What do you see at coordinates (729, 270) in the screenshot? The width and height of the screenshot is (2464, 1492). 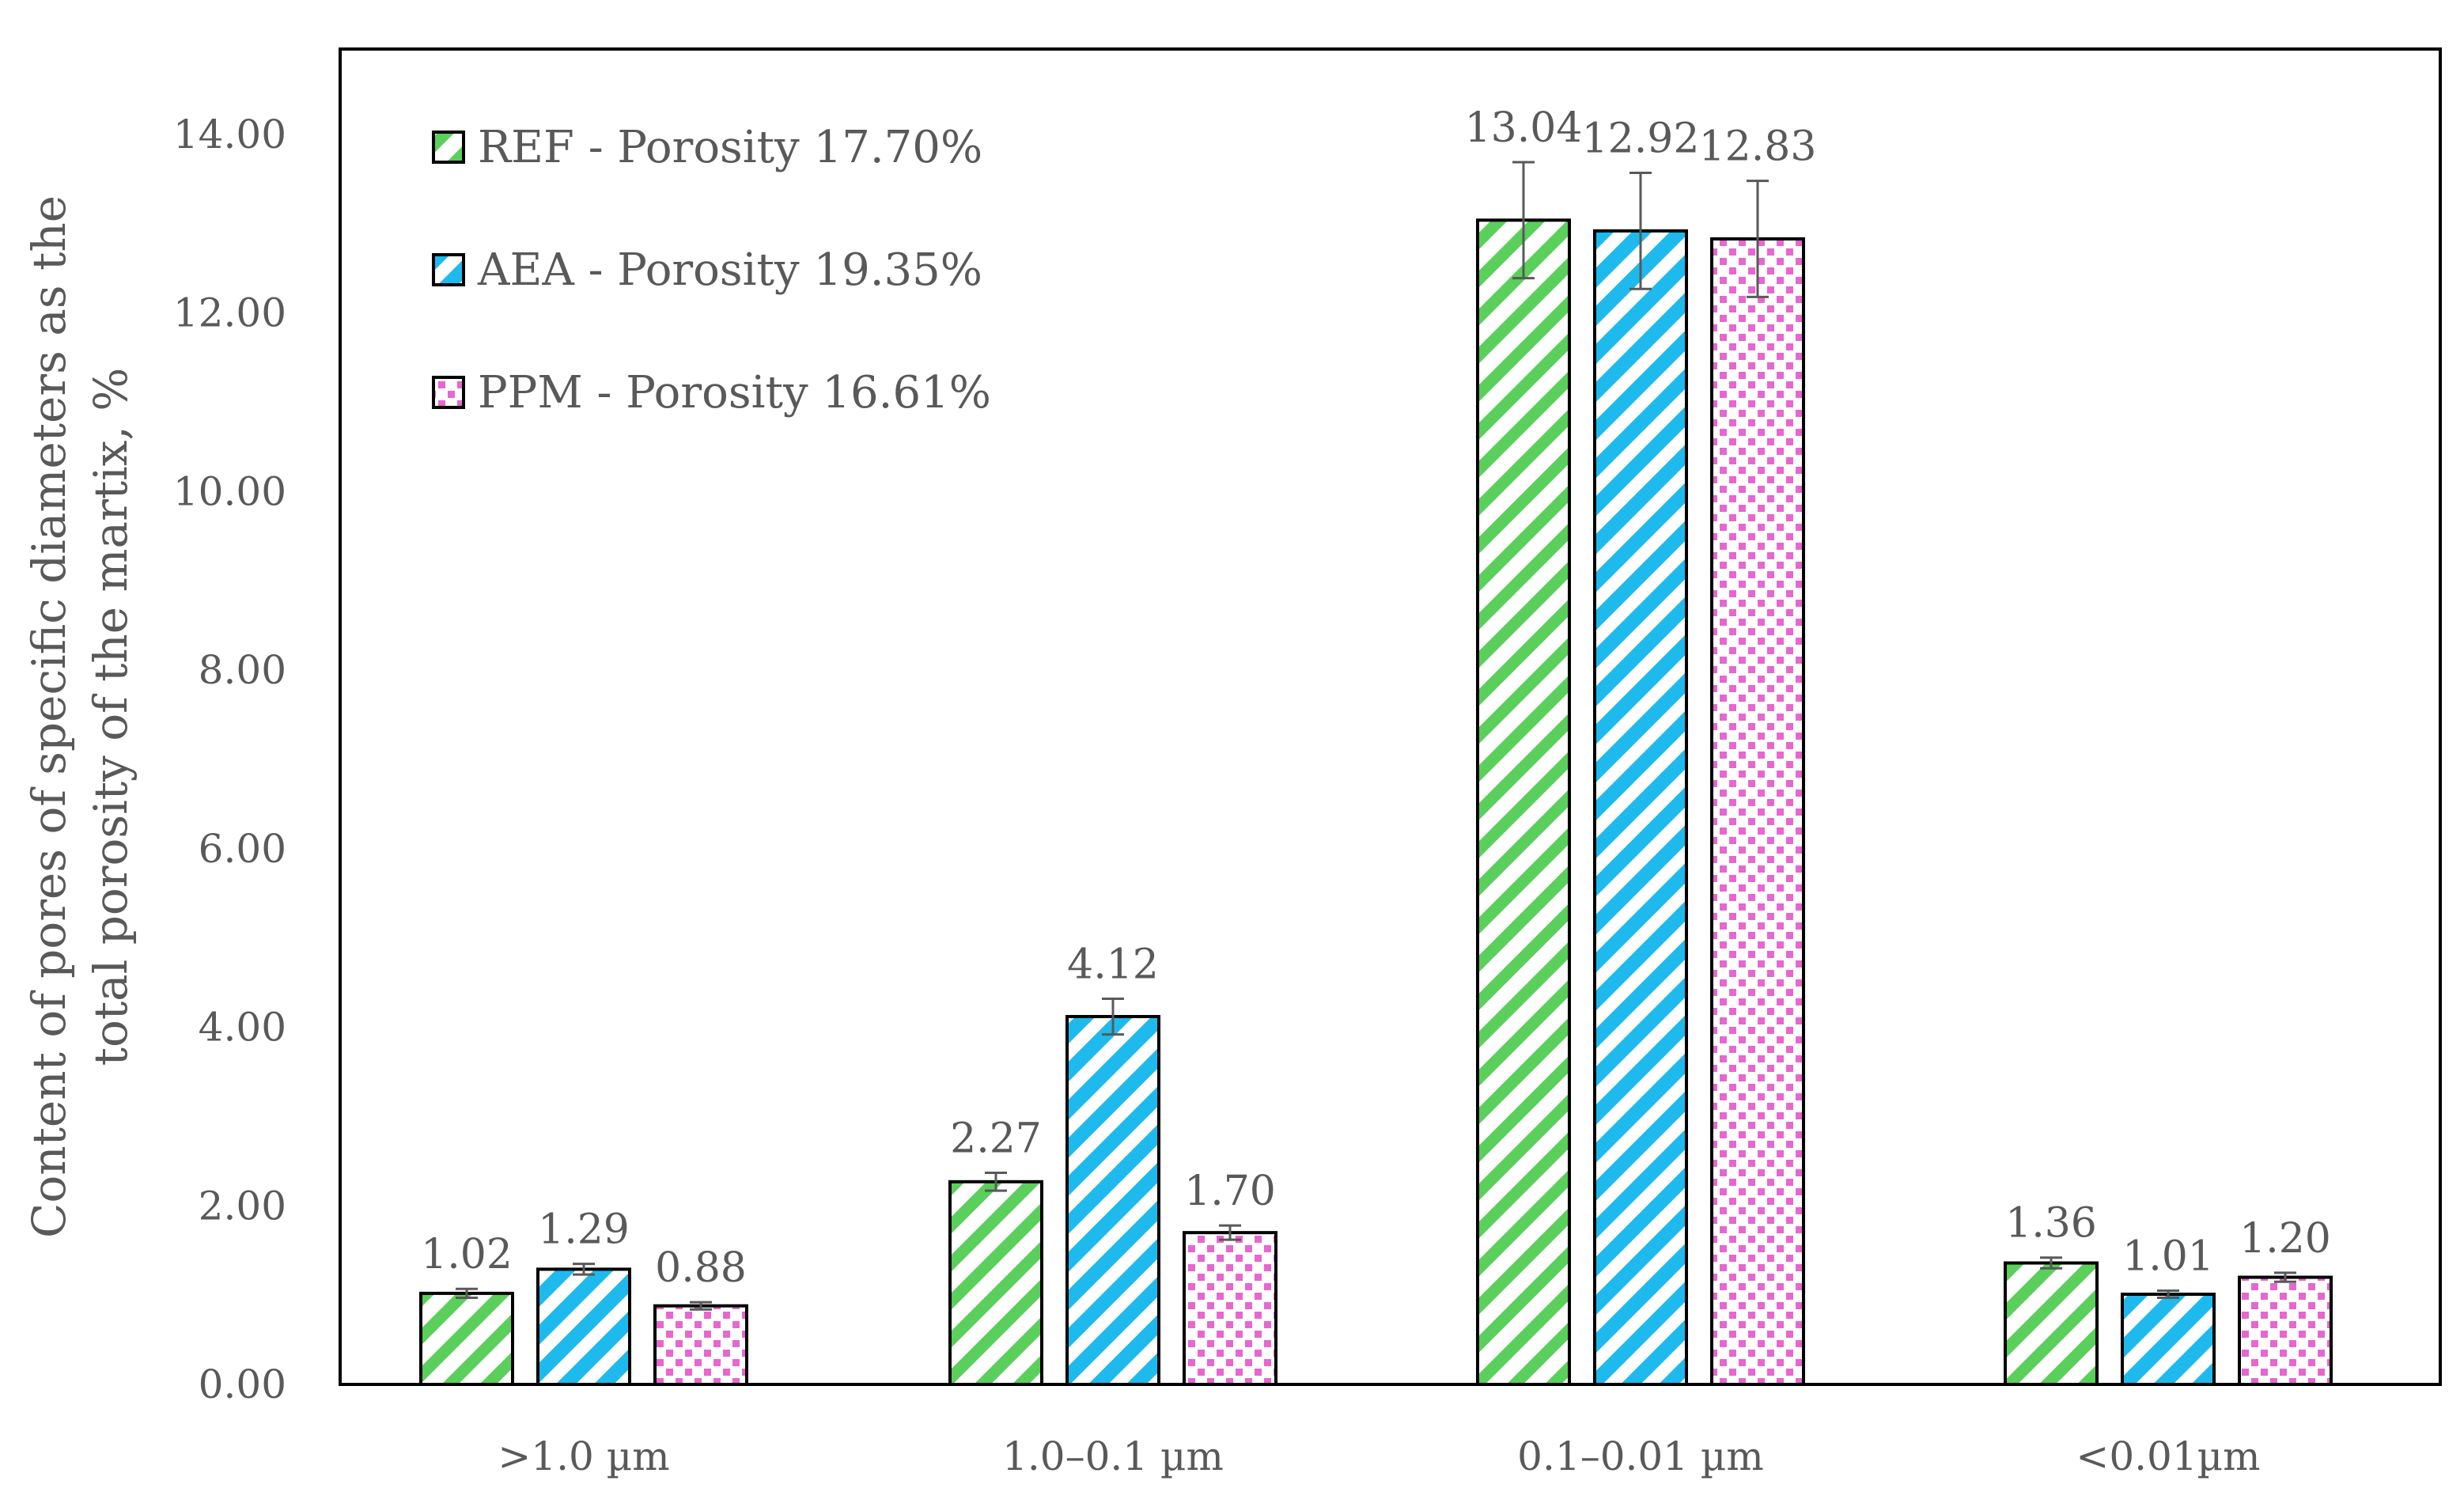 I see `legend-label: AEA - Porosity 19.35%` at bounding box center [729, 270].